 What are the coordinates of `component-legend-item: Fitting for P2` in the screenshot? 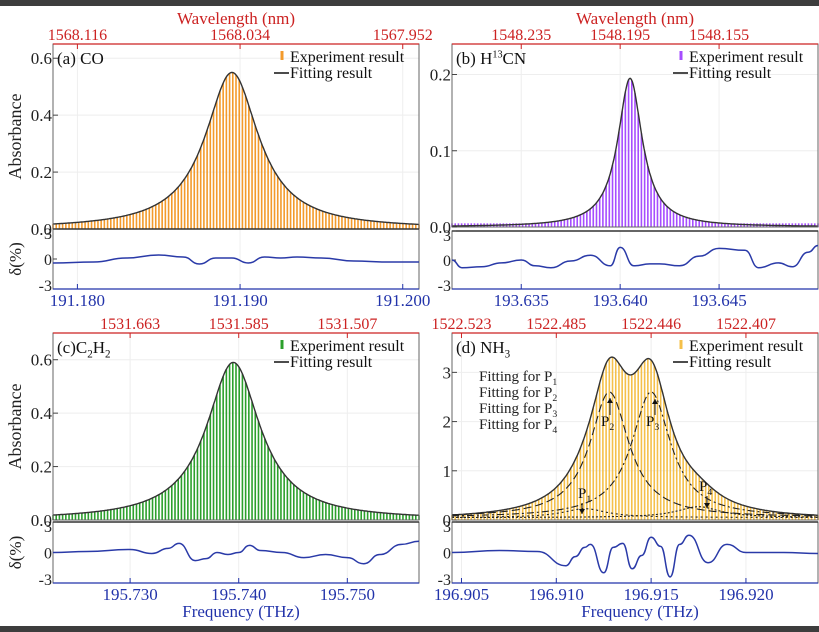 It's located at (518, 394).